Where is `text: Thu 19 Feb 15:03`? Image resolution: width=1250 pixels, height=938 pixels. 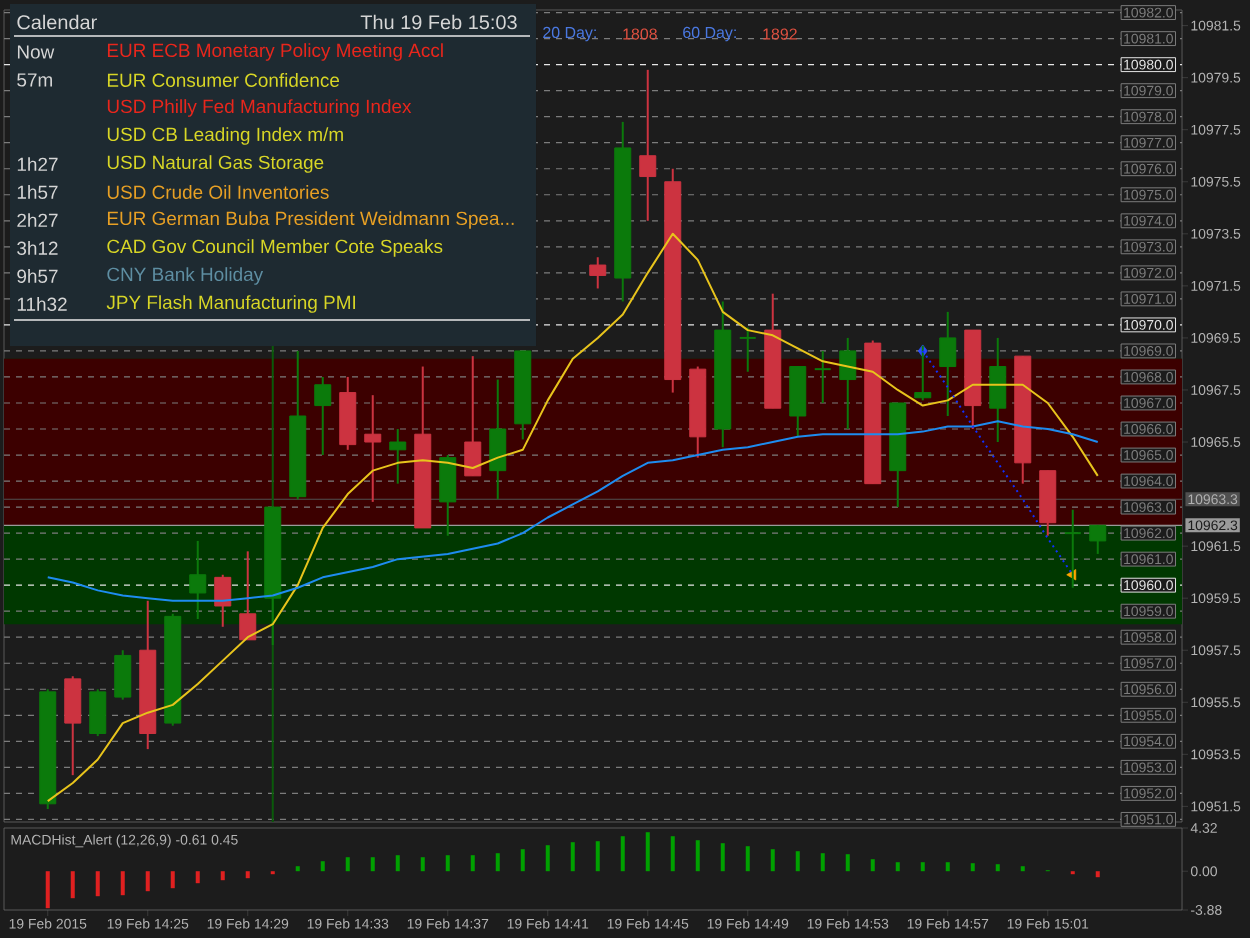
text: Thu 19 Feb 15:03 is located at coordinates (438, 22).